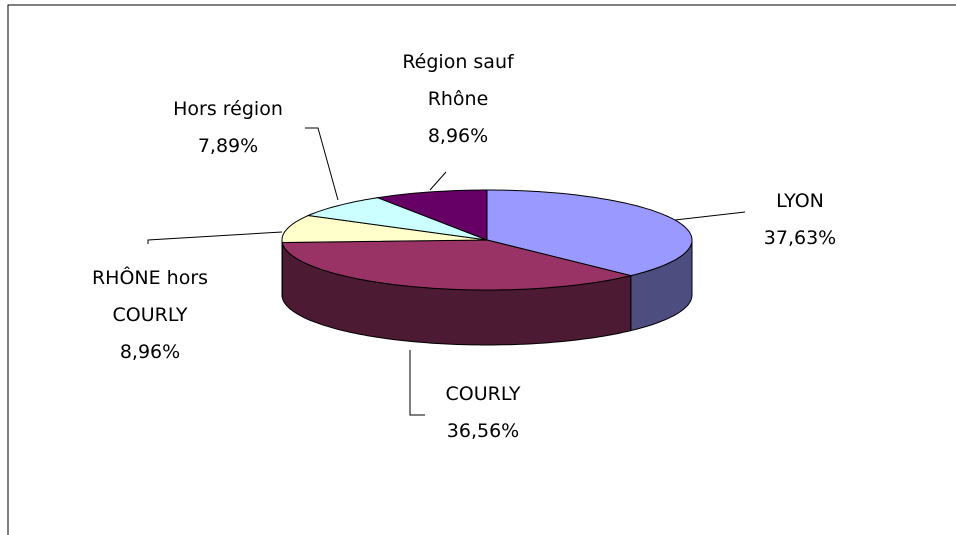 The width and height of the screenshot is (956, 535). I want to click on slice-label: LYON 37,63%, so click(800, 220).